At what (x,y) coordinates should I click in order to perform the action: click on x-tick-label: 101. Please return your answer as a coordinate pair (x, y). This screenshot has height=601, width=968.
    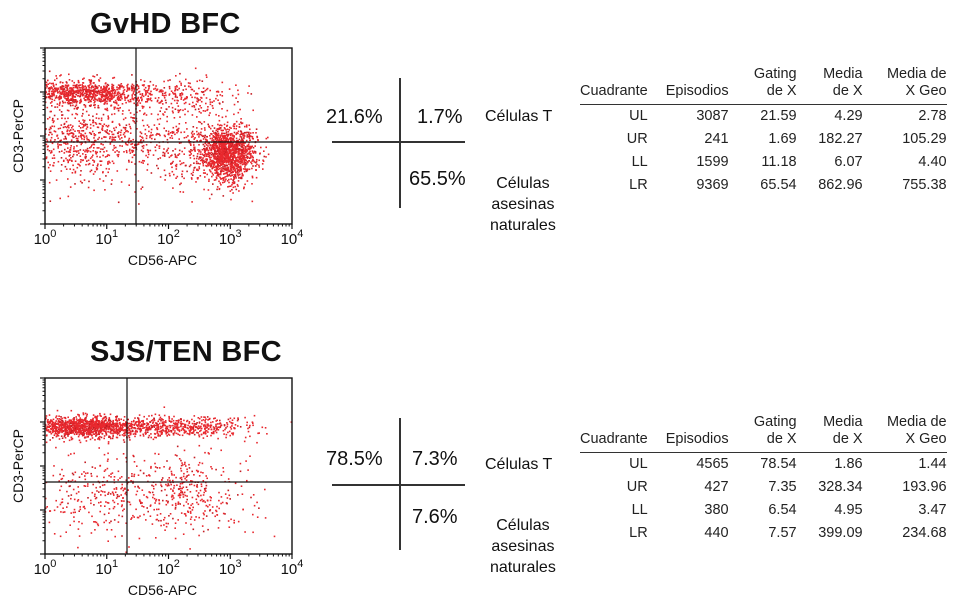
    Looking at the image, I should click on (106, 238).